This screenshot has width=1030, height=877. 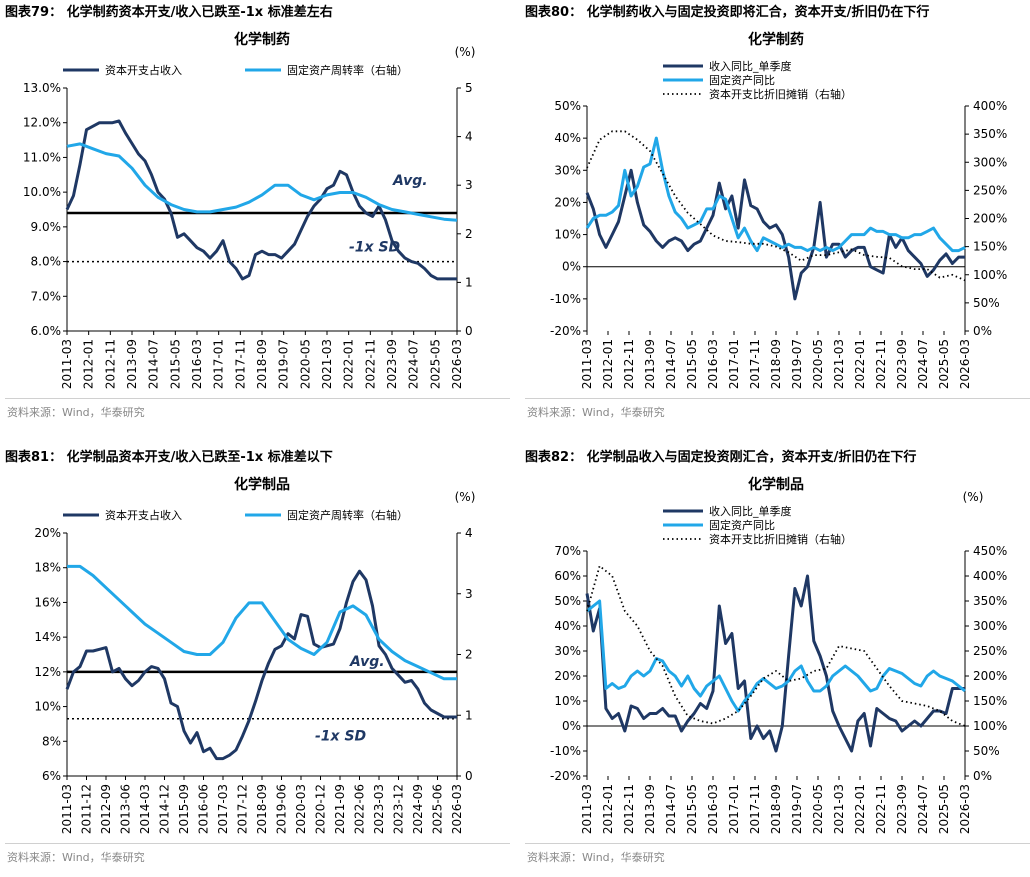 I want to click on legend-label-2: 资本开支比折旧摊销（右轴）, so click(x=780, y=94).